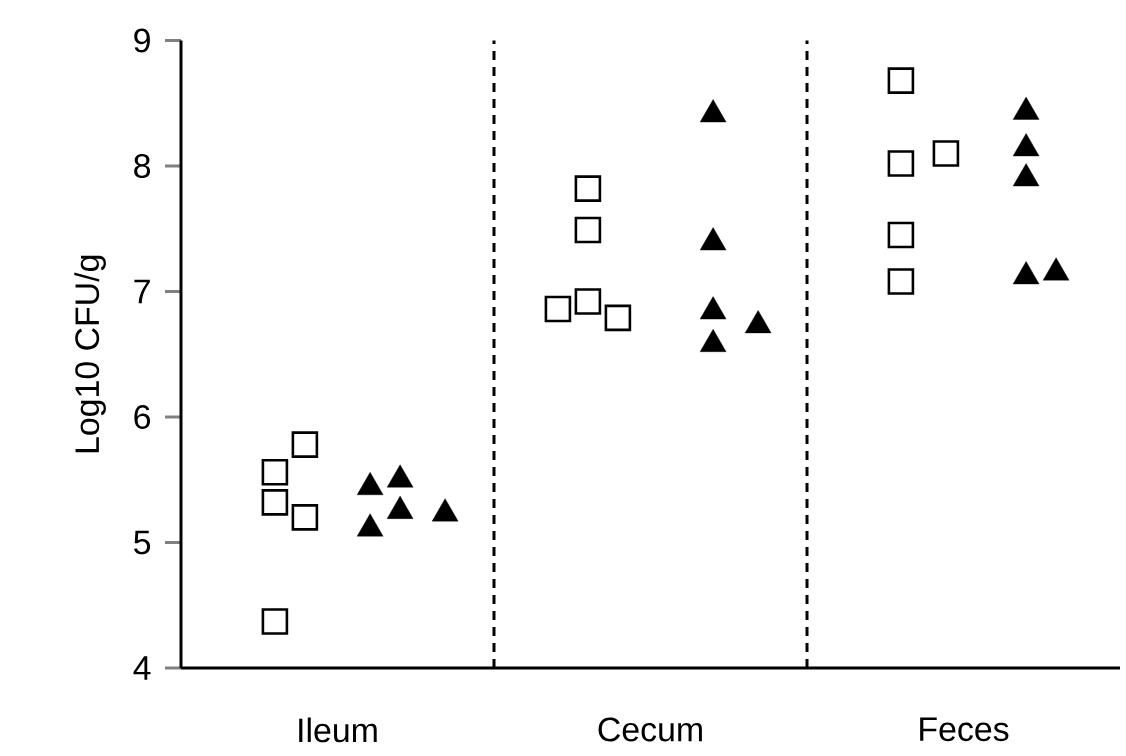  What do you see at coordinates (142, 668) in the screenshot?
I see `y-tick-label: 4` at bounding box center [142, 668].